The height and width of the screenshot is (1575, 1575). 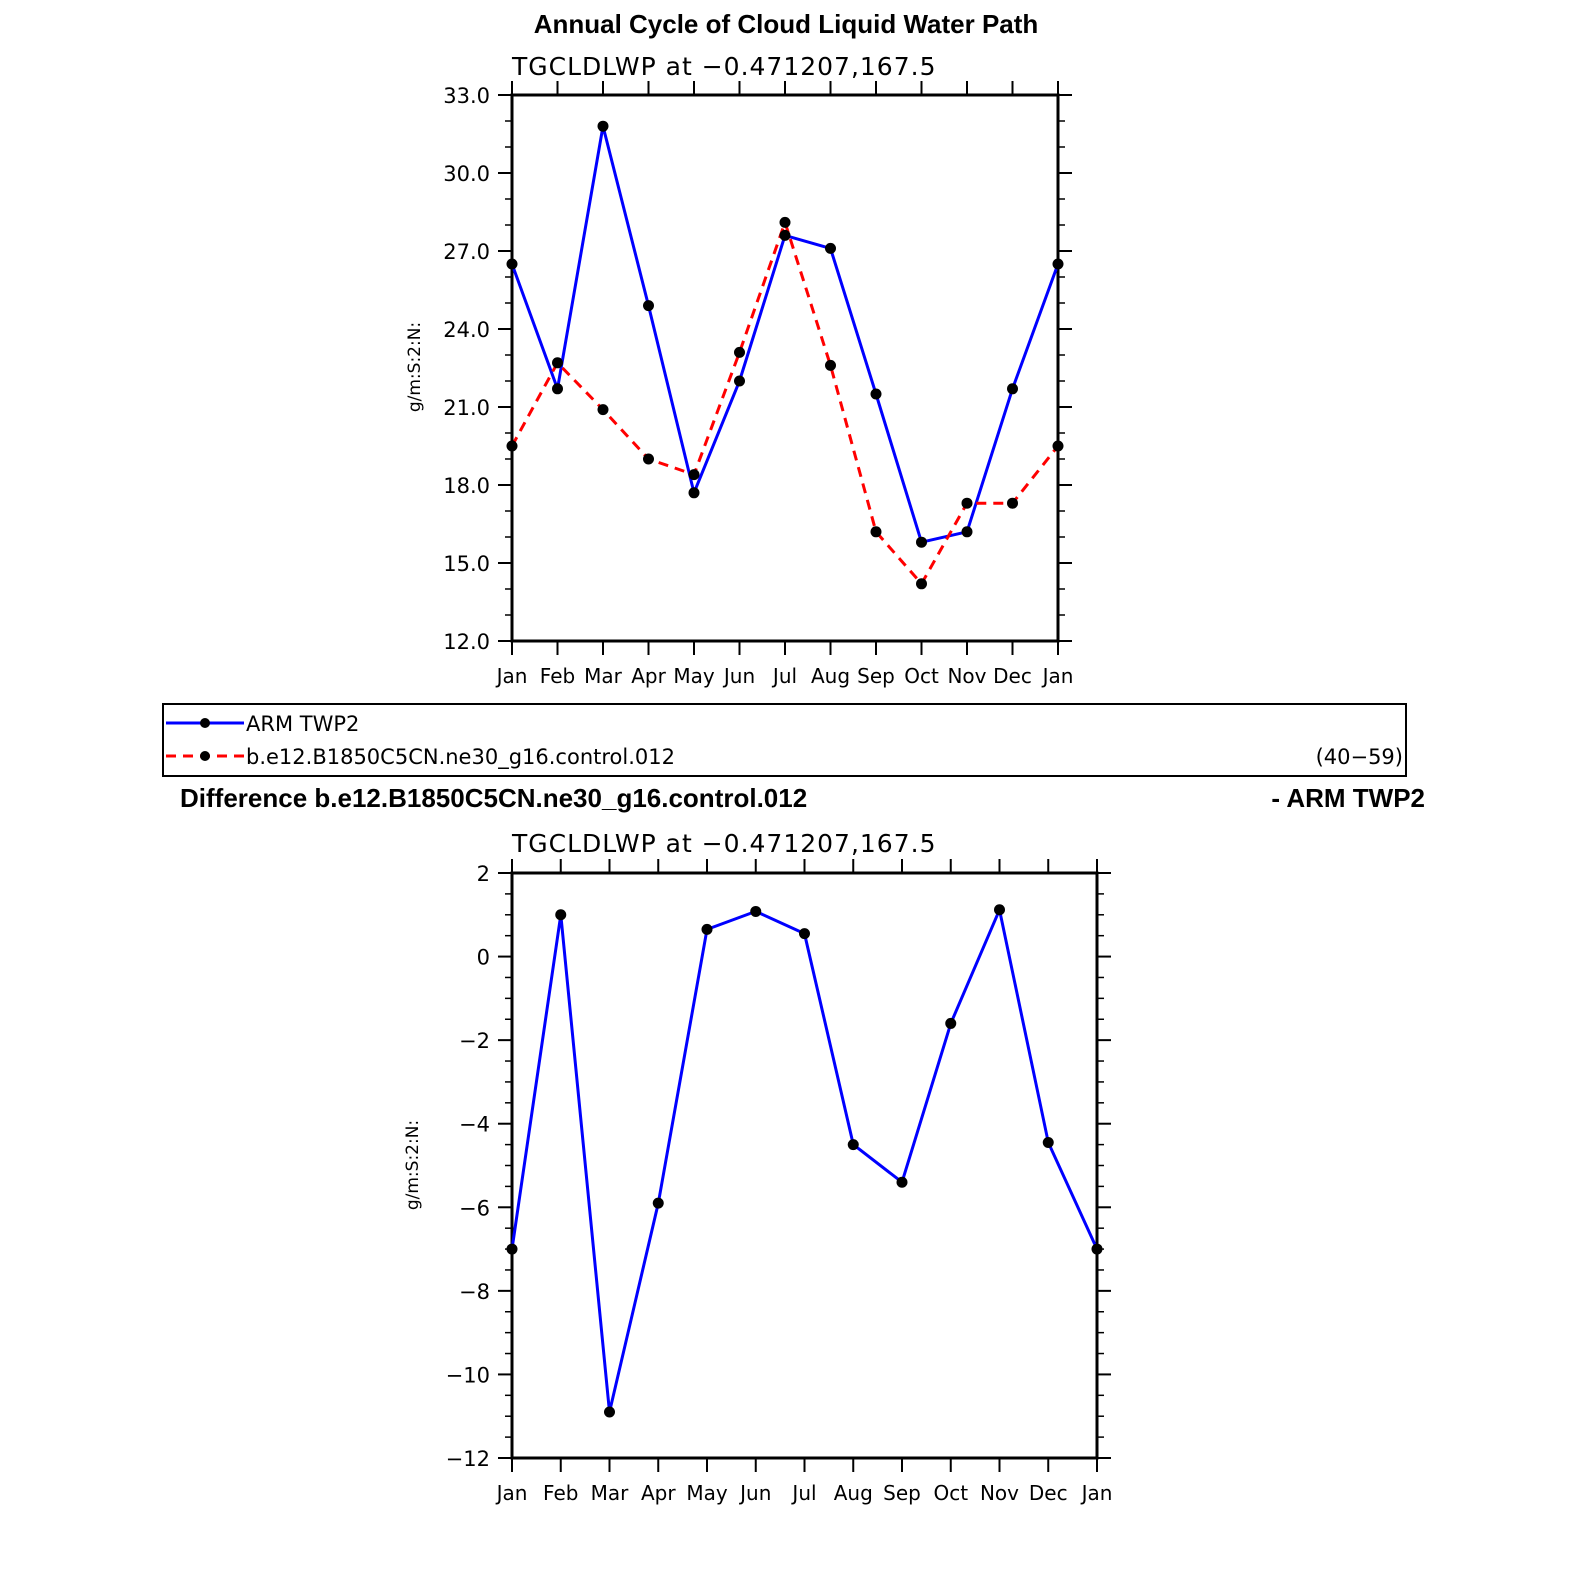 What do you see at coordinates (648, 676) in the screenshot?
I see `top-xtick-label: Apr` at bounding box center [648, 676].